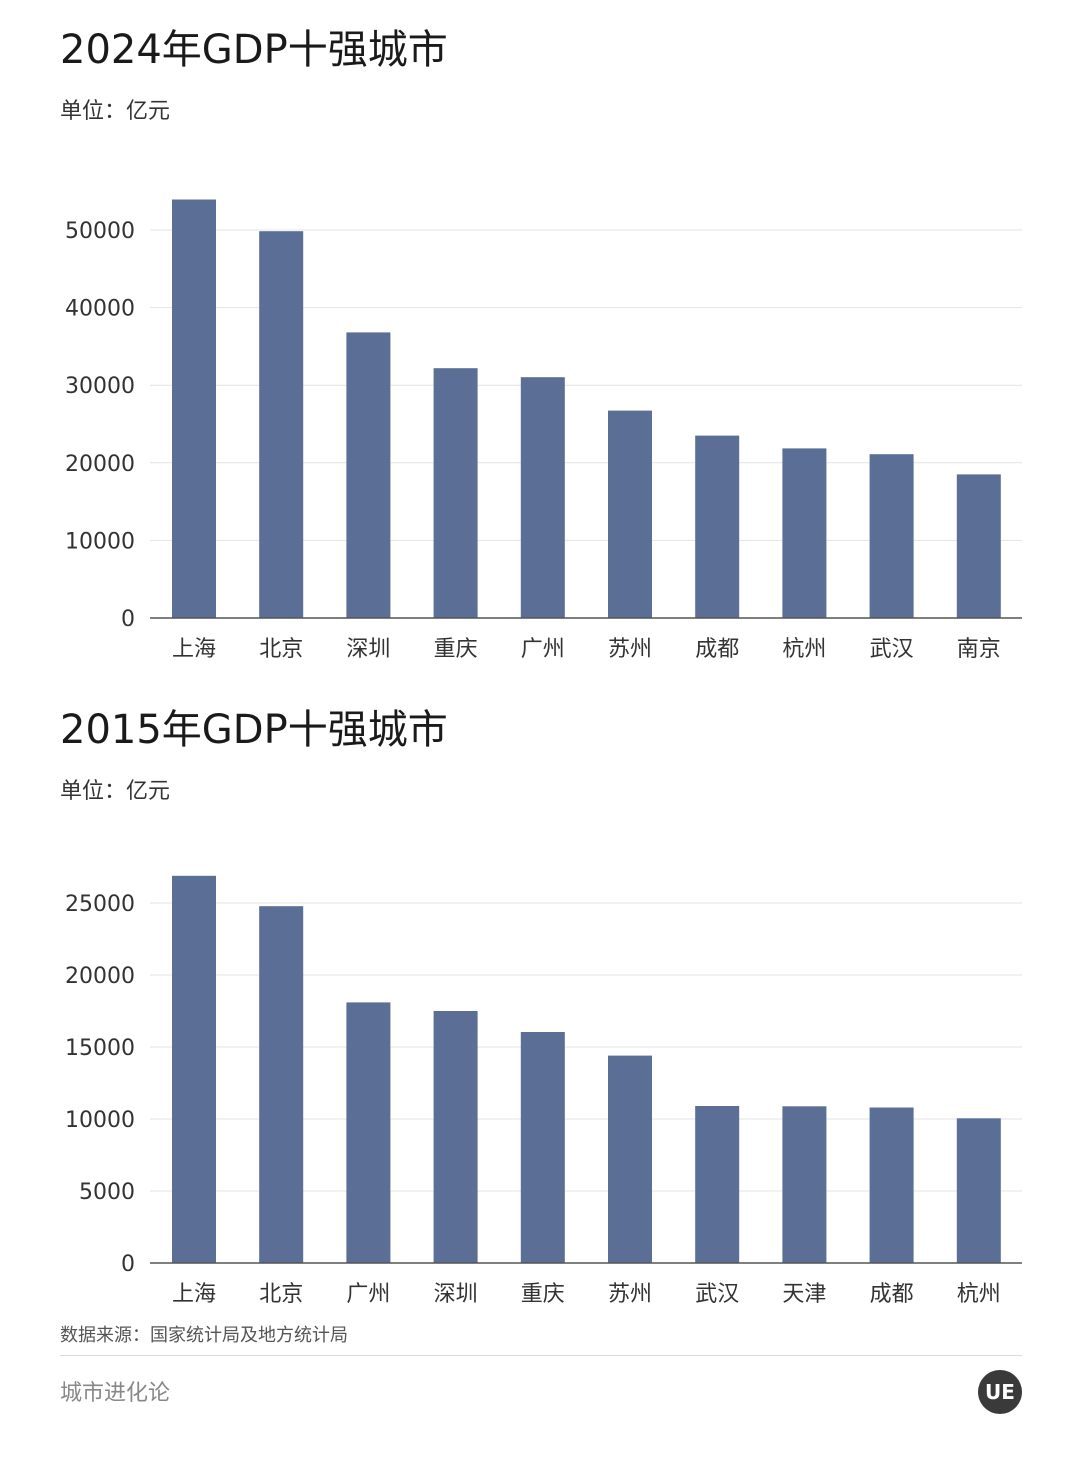 This screenshot has width=1080, height=1459. Describe the element at coordinates (100, 904) in the screenshot. I see `y-tick-label: 25000` at that location.